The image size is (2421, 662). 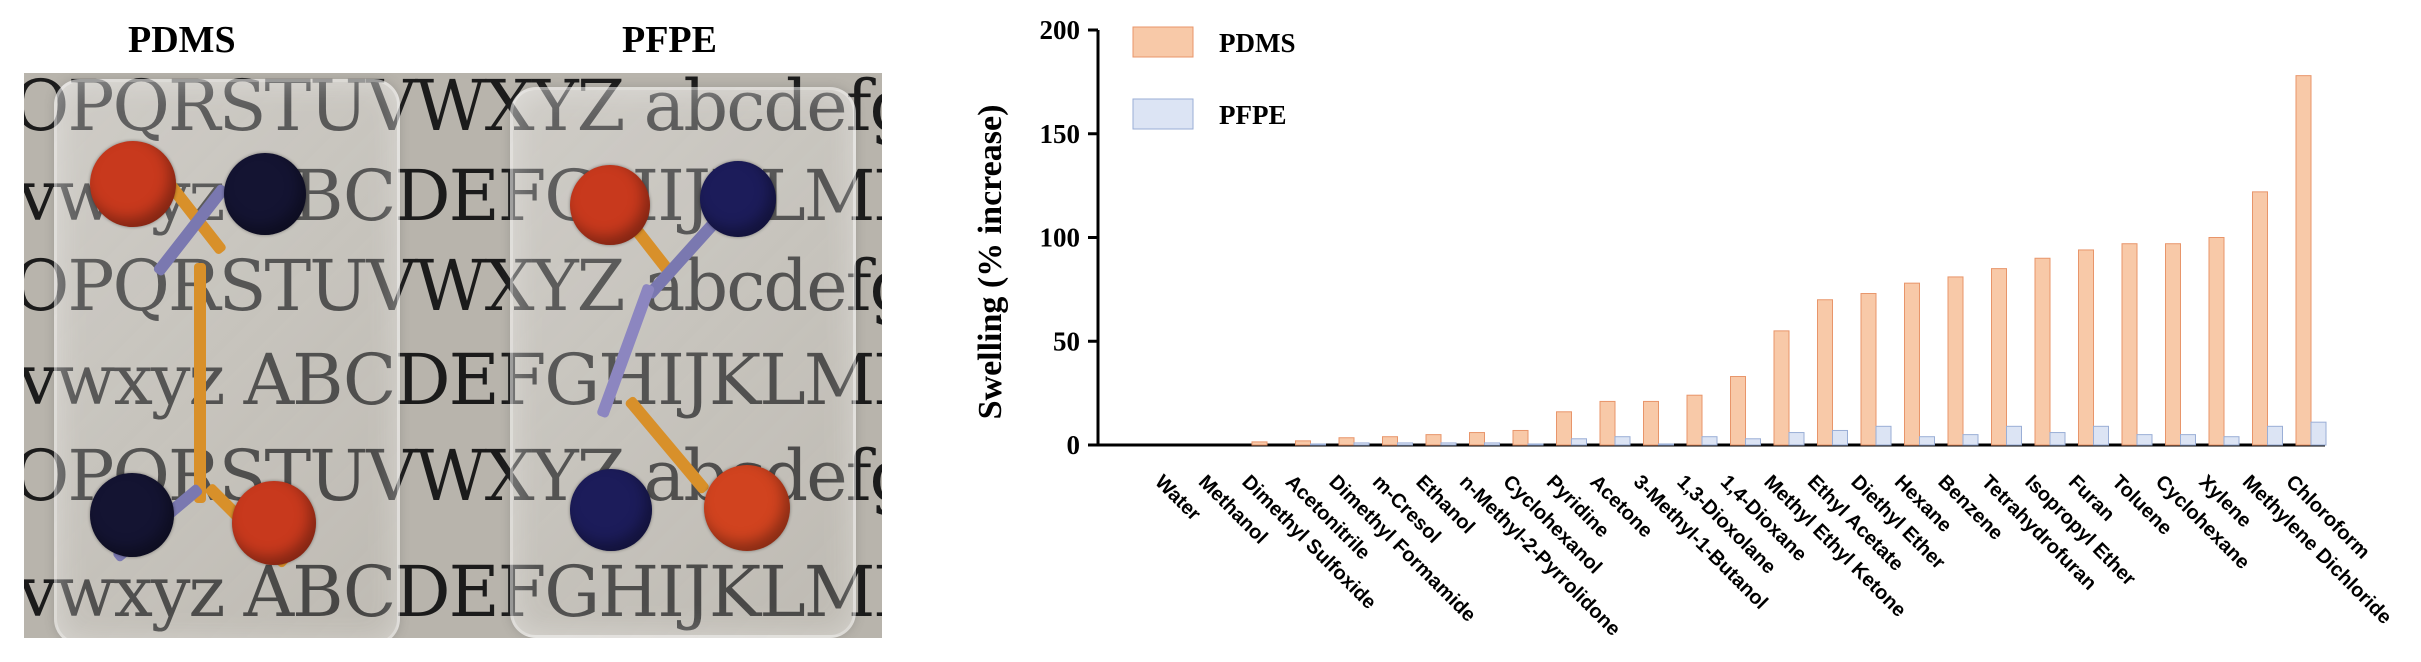 I want to click on legend-label-pdms: PDMS, so click(x=1257, y=43).